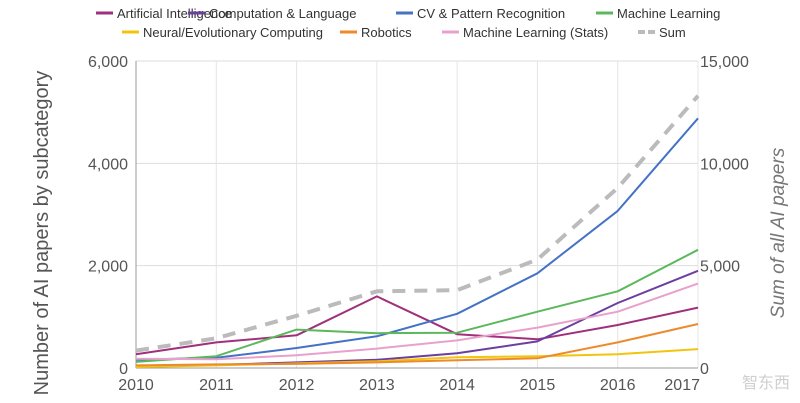 The image size is (800, 403). I want to click on legend-item-artificial-intelligence: Artificial Intelligence, so click(164, 13).